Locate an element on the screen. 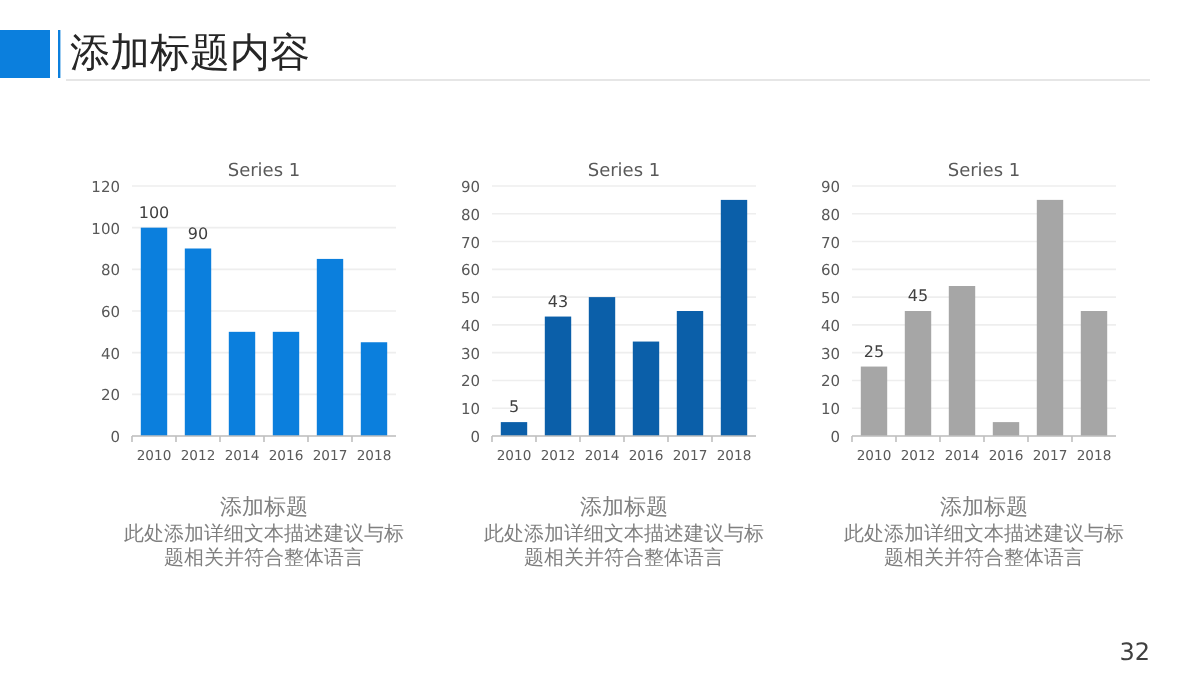 The width and height of the screenshot is (1200, 676). text: 32 is located at coordinates (1134, 652).